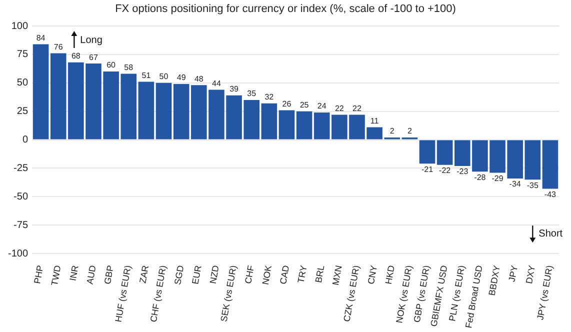 The height and width of the screenshot is (332, 571). What do you see at coordinates (76, 56) in the screenshot?
I see `data-label: 68` at bounding box center [76, 56].